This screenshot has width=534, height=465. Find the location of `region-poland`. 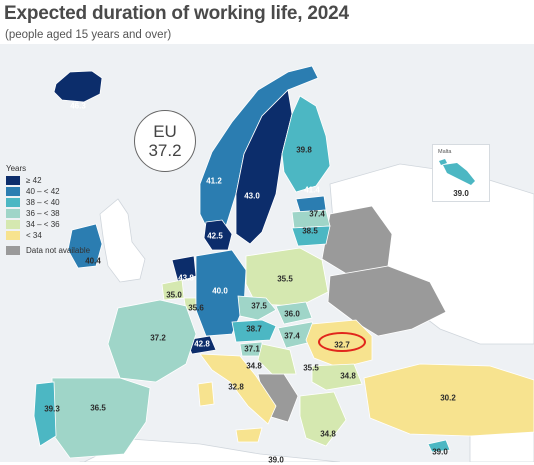

region-poland is located at coordinates (287, 277).